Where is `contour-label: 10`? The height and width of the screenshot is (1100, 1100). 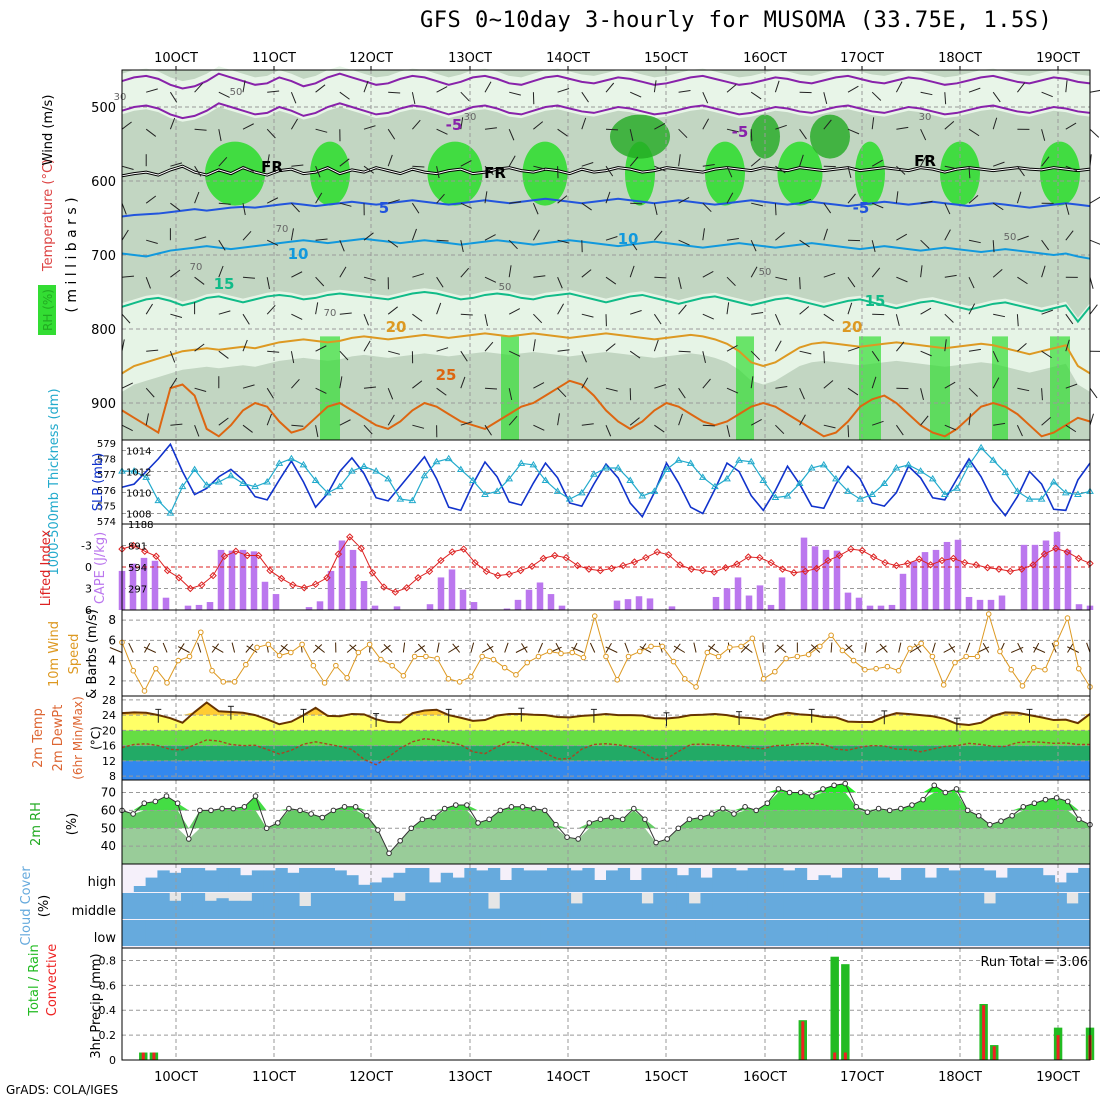 contour-label: 10 is located at coordinates (628, 239).